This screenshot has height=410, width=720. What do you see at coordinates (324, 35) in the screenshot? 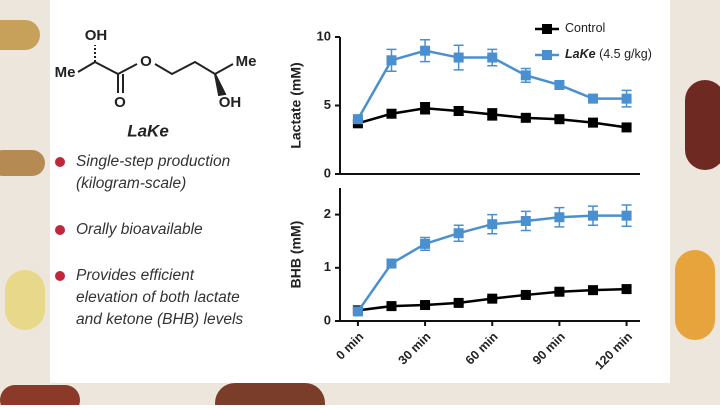
I see `y-tick-label: 10` at bounding box center [324, 35].